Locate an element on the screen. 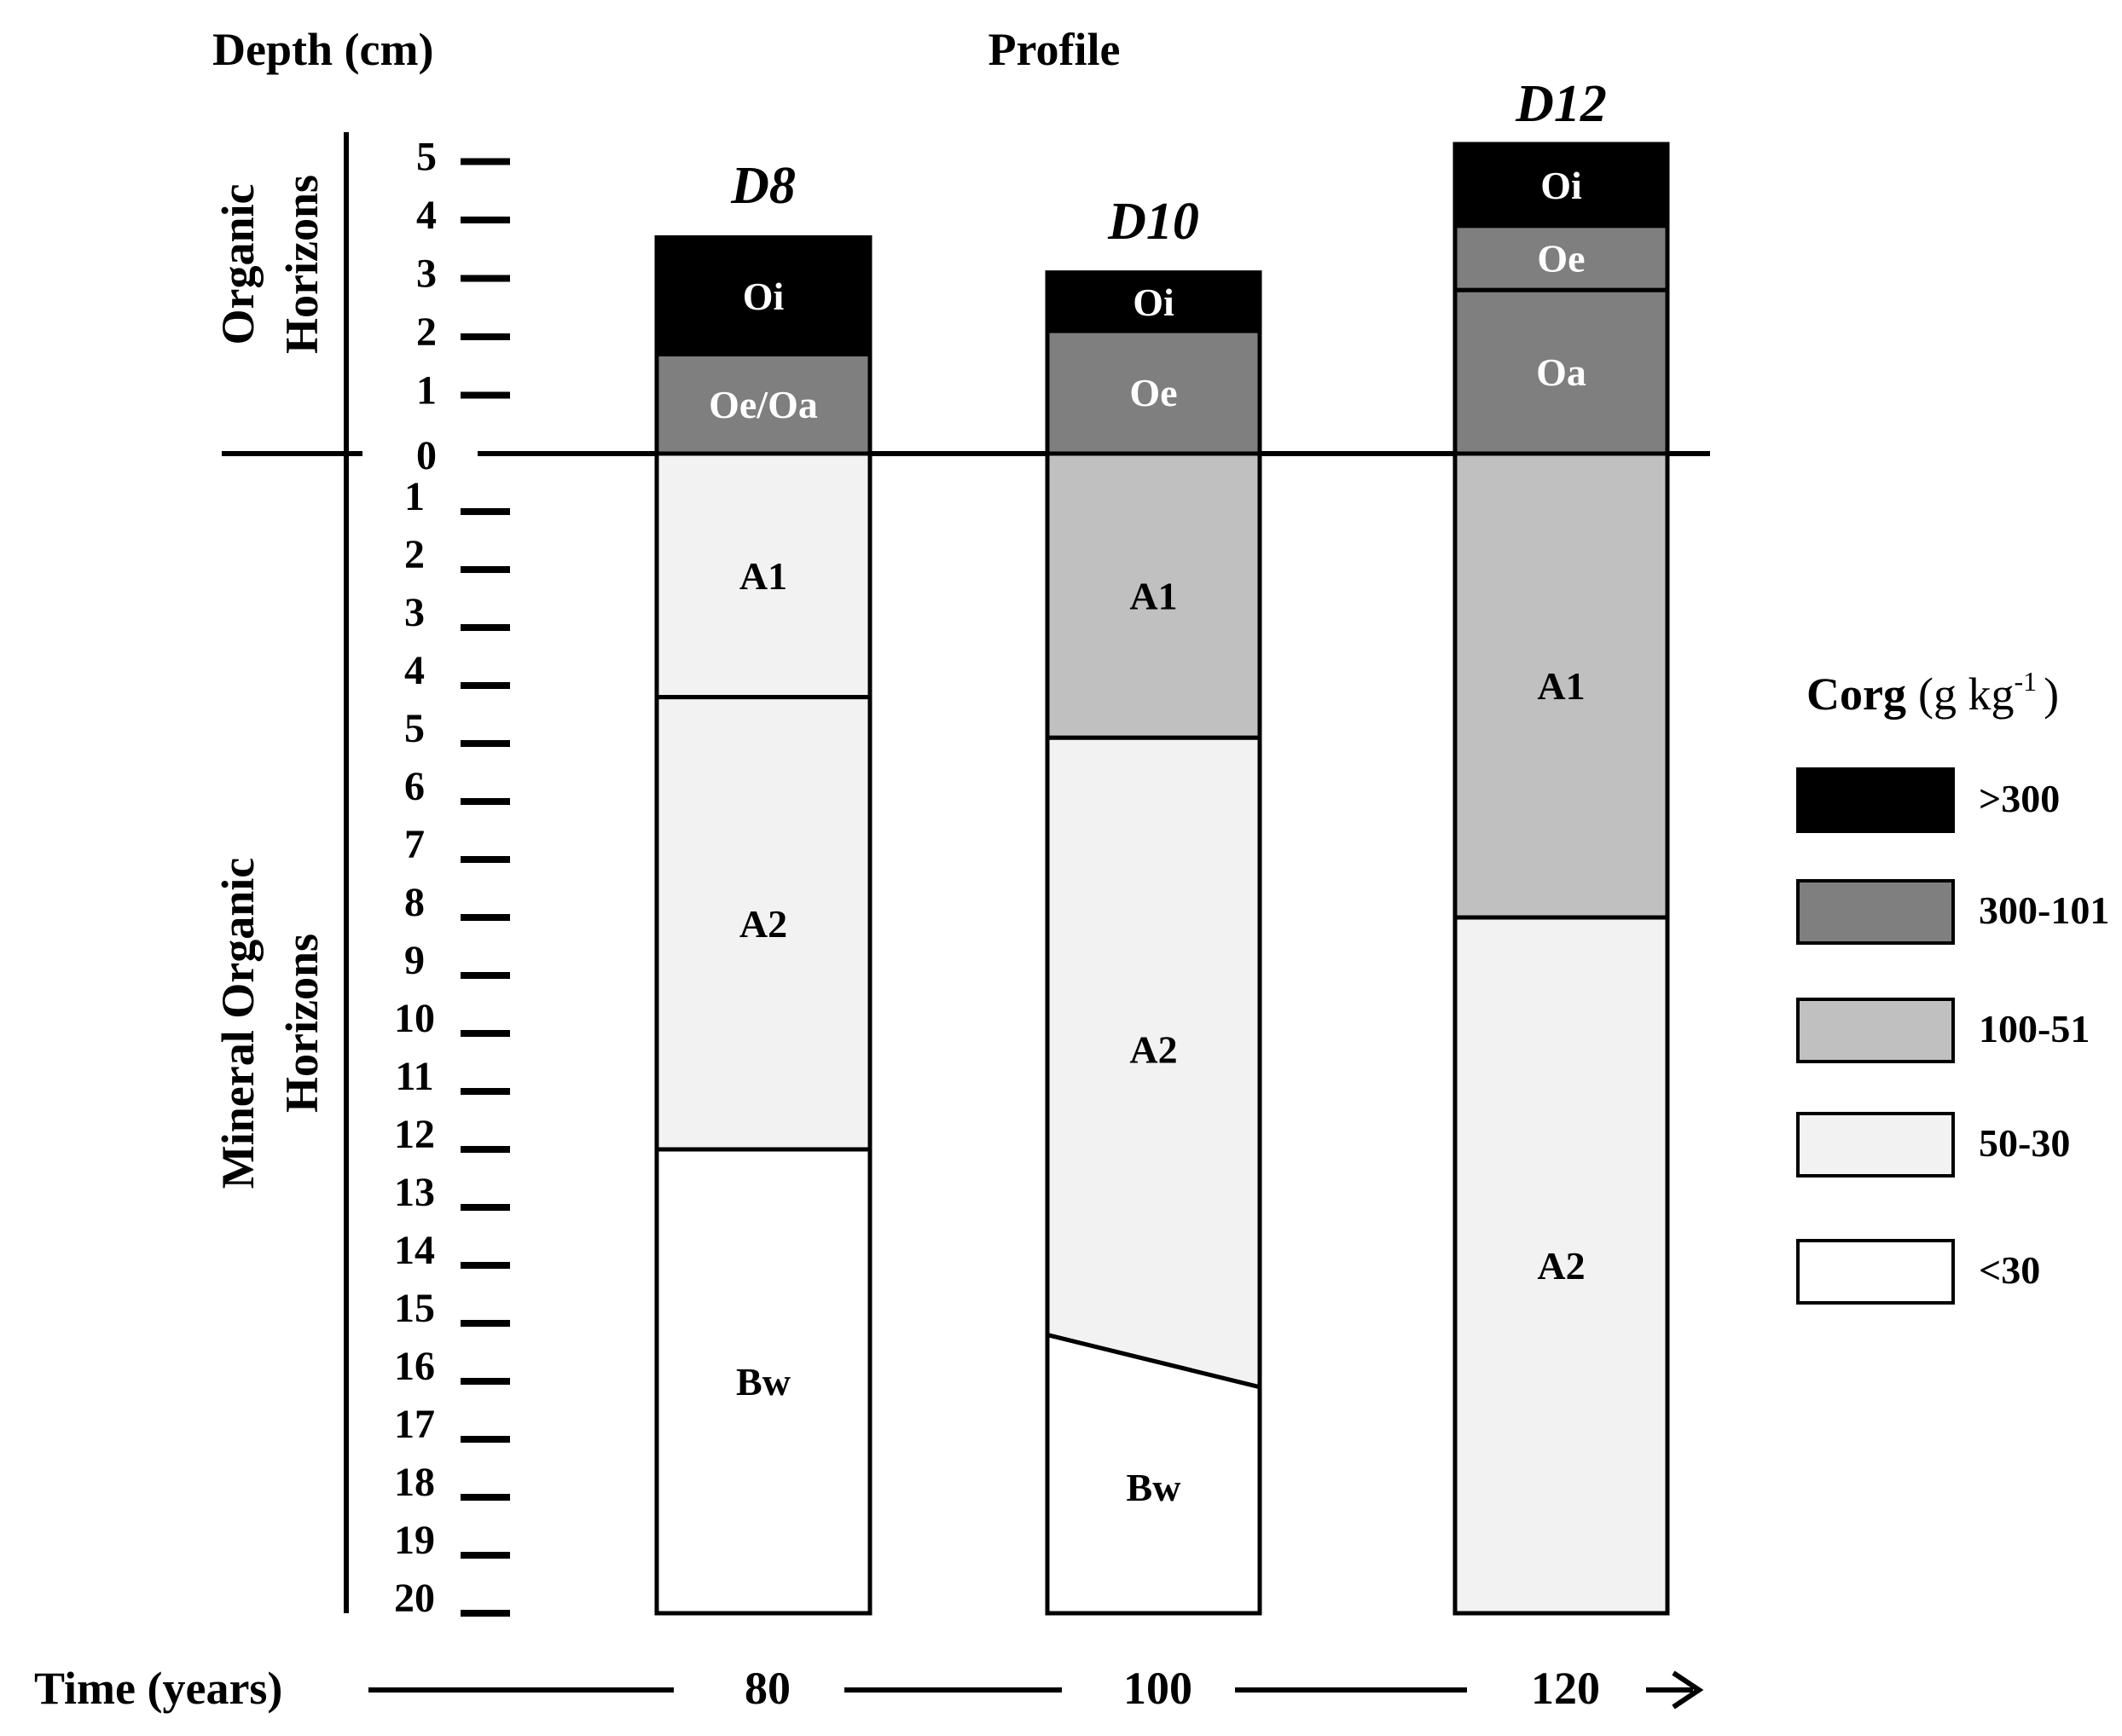 Image resolution: width=2122 pixels, height=1736 pixels. legend-item: <30 is located at coordinates (1918, 1272).